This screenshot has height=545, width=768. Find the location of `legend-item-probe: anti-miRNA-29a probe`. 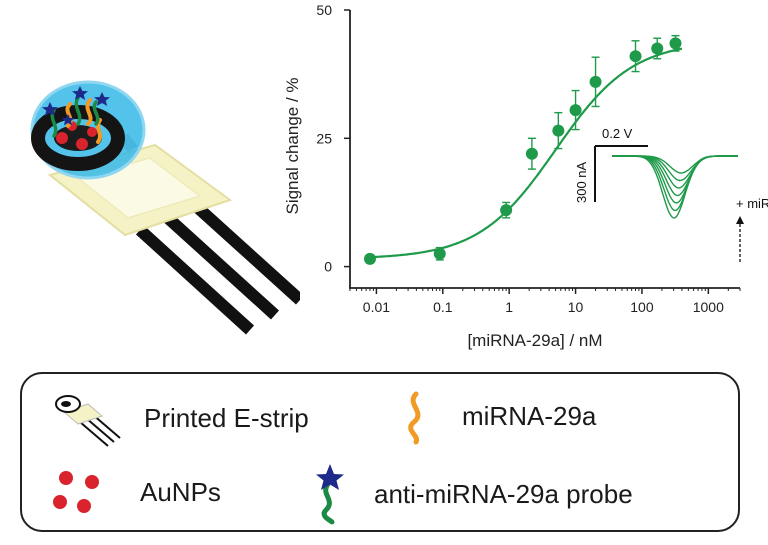

legend-item-probe: anti-miRNA-29a probe is located at coordinates (466, 494).